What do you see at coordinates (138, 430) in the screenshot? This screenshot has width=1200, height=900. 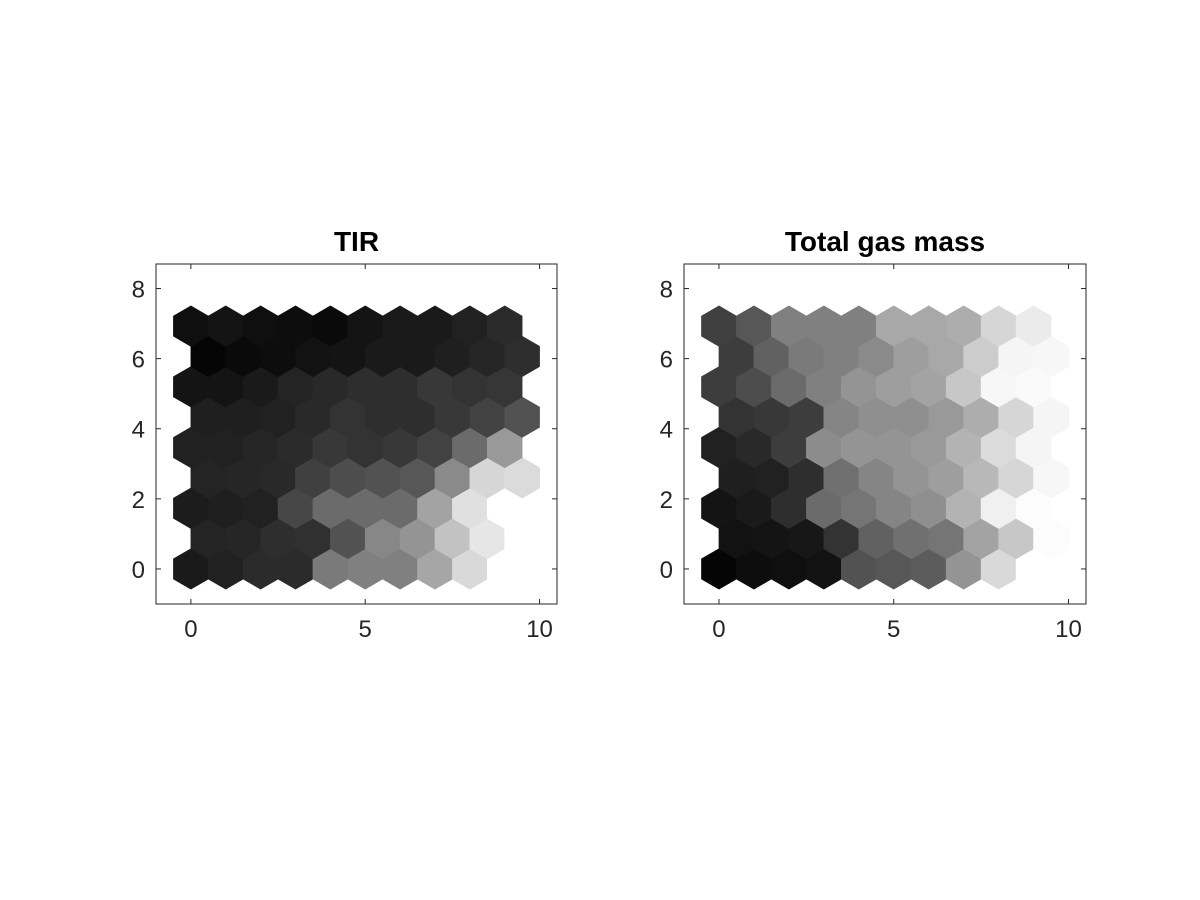 I see `tir-y-tick-4: 4` at bounding box center [138, 430].